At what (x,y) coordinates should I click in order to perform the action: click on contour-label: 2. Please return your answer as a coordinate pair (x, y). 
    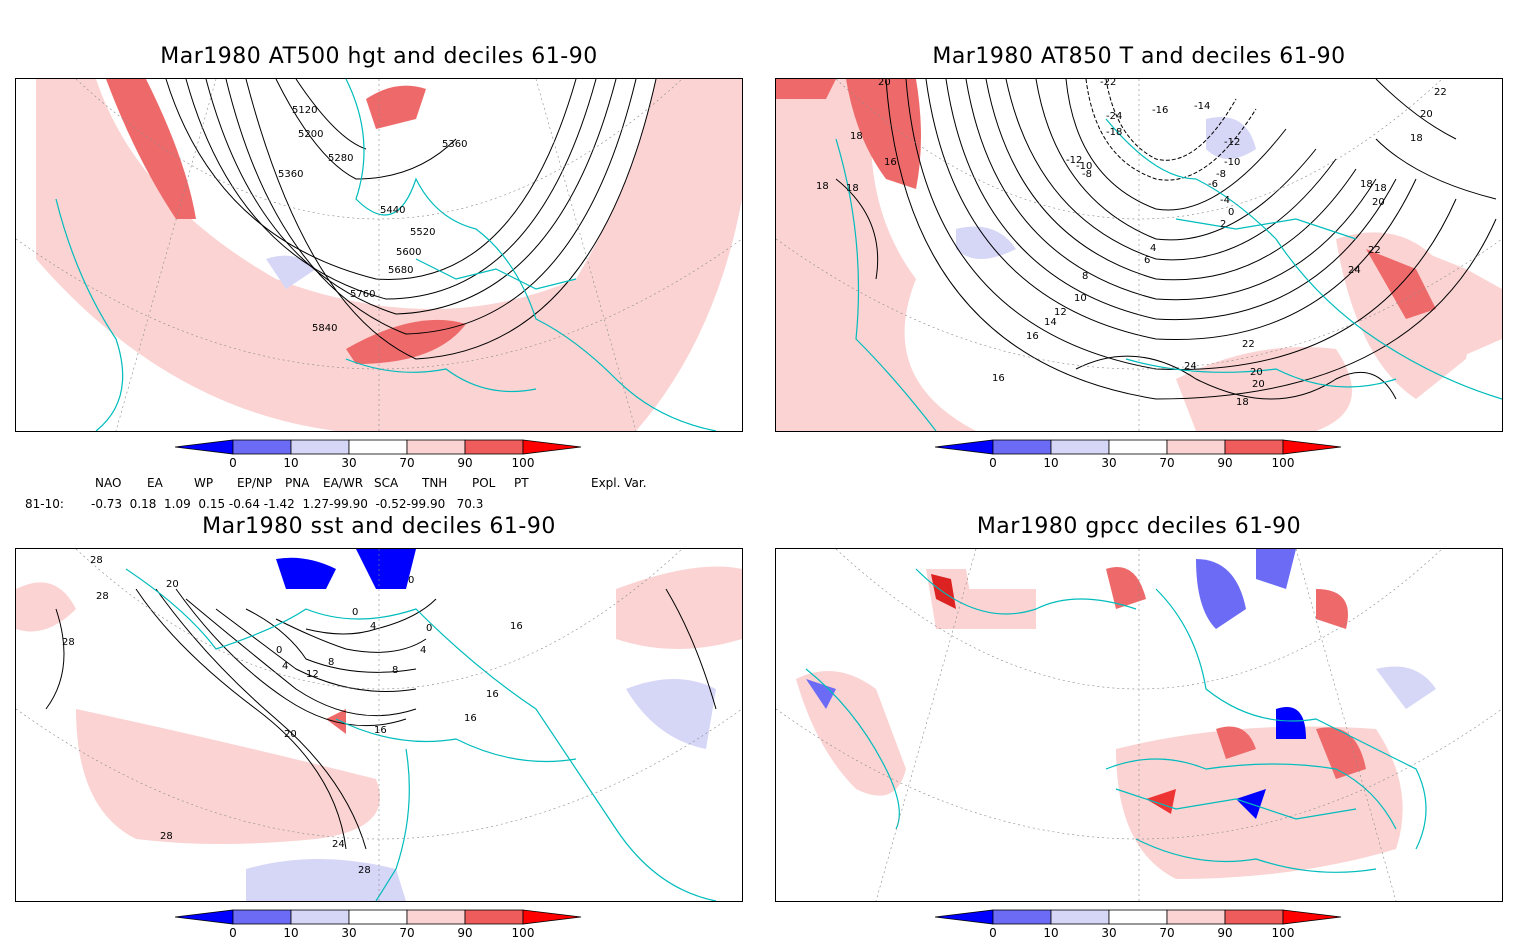
    Looking at the image, I should click on (1223, 224).